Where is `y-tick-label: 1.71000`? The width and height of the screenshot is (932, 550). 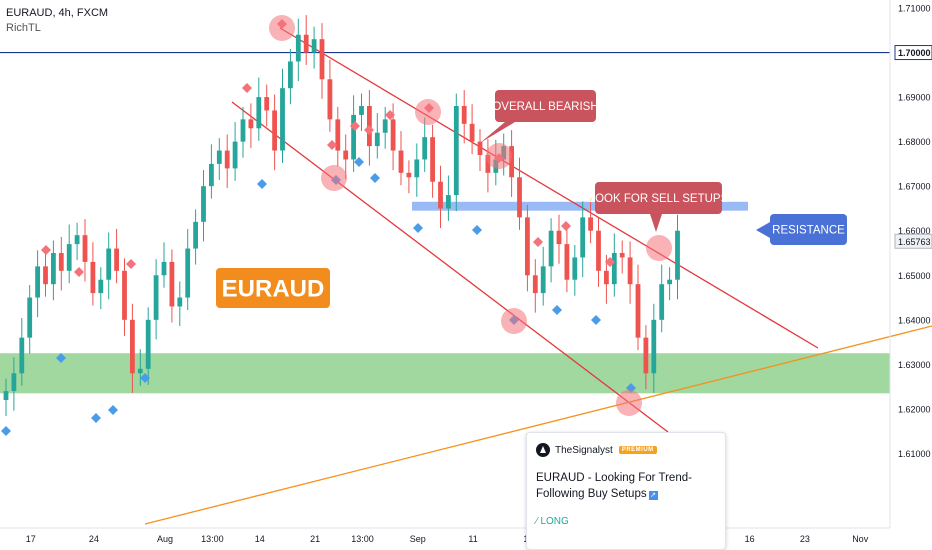
y-tick-label: 1.71000 is located at coordinates (914, 9).